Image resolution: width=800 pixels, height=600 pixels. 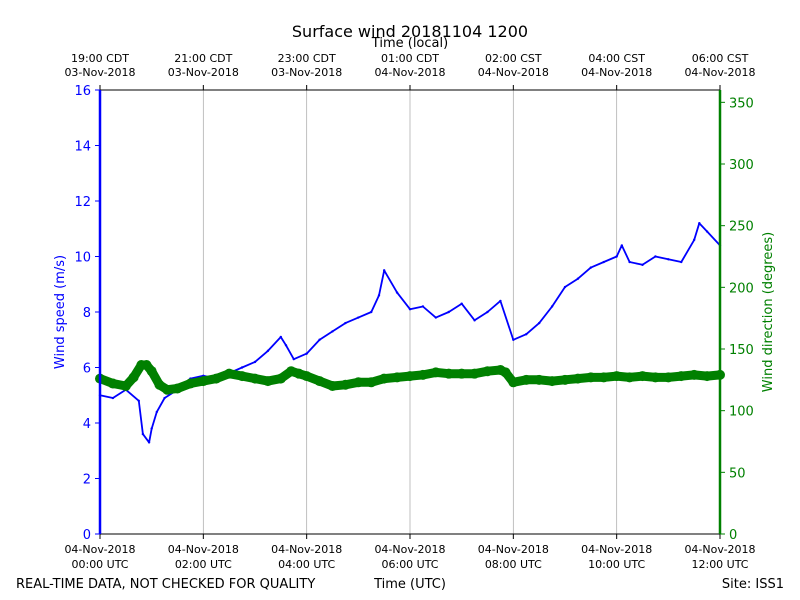 I want to click on left-tick-label: 2, so click(x=87, y=480).